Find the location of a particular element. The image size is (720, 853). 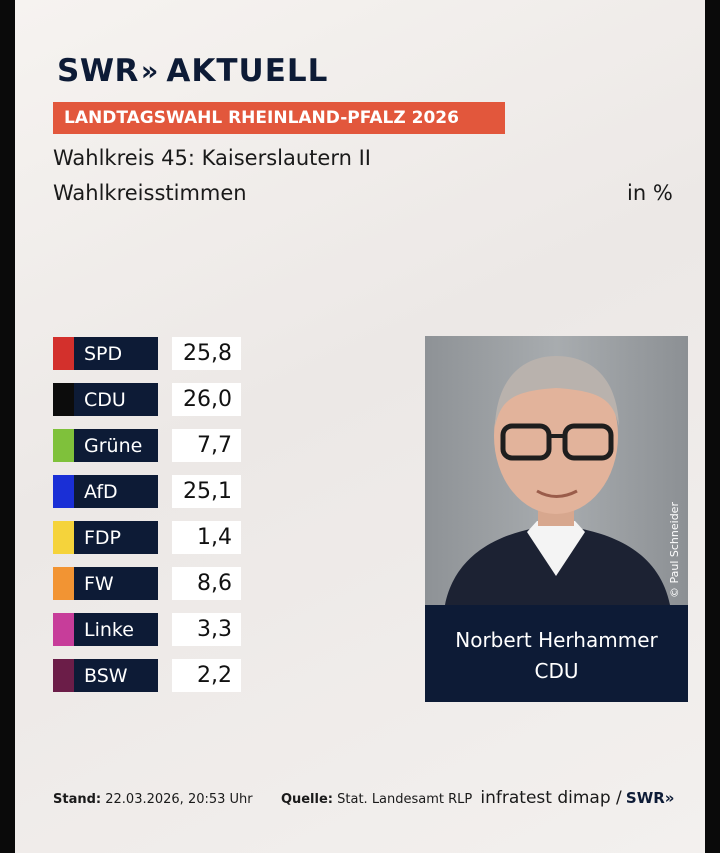

candidate-photo: © Paul Schneider is located at coordinates (556, 470).